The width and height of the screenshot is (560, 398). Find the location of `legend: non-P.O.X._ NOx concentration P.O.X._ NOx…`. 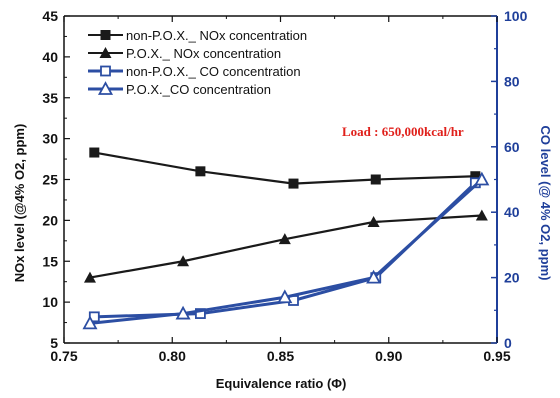

legend: non-P.O.X._ NOx concentration P.O.X._ NOx… is located at coordinates (197, 62).